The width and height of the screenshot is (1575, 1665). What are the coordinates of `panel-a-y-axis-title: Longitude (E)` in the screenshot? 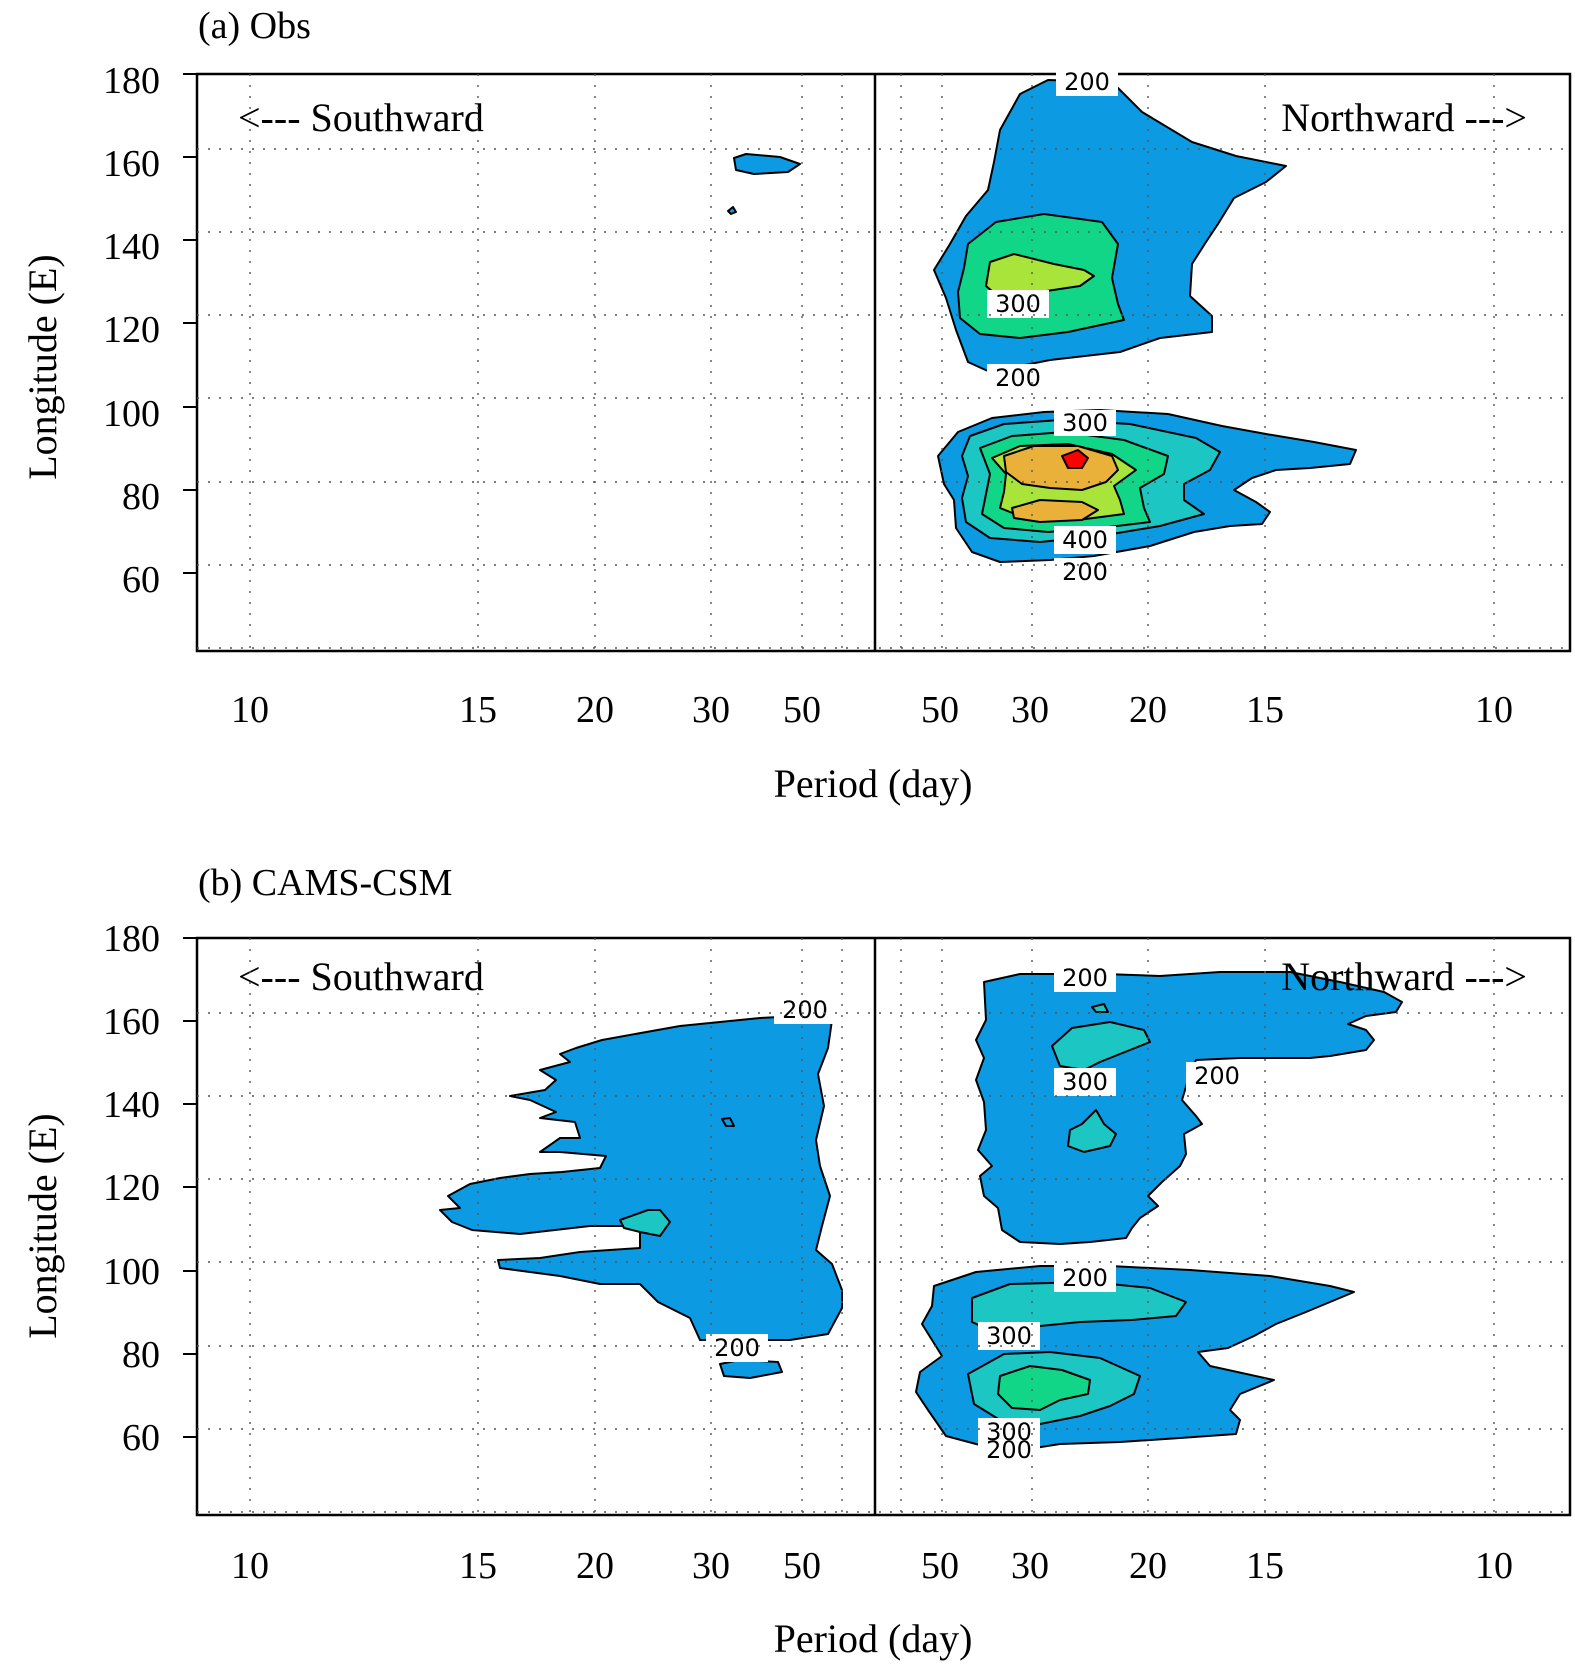 It's located at (42, 367).